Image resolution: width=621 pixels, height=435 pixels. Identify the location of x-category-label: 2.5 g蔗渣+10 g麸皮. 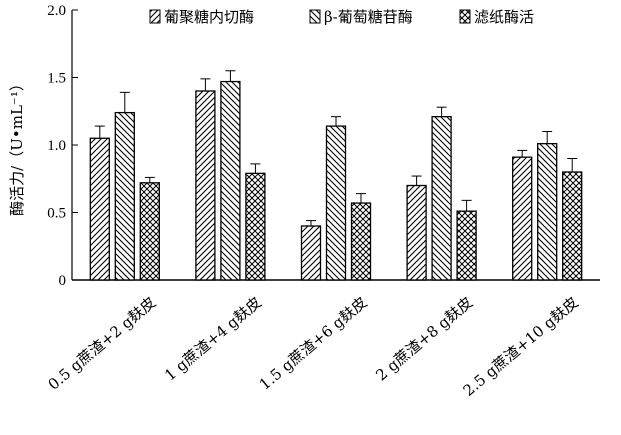
(521, 346).